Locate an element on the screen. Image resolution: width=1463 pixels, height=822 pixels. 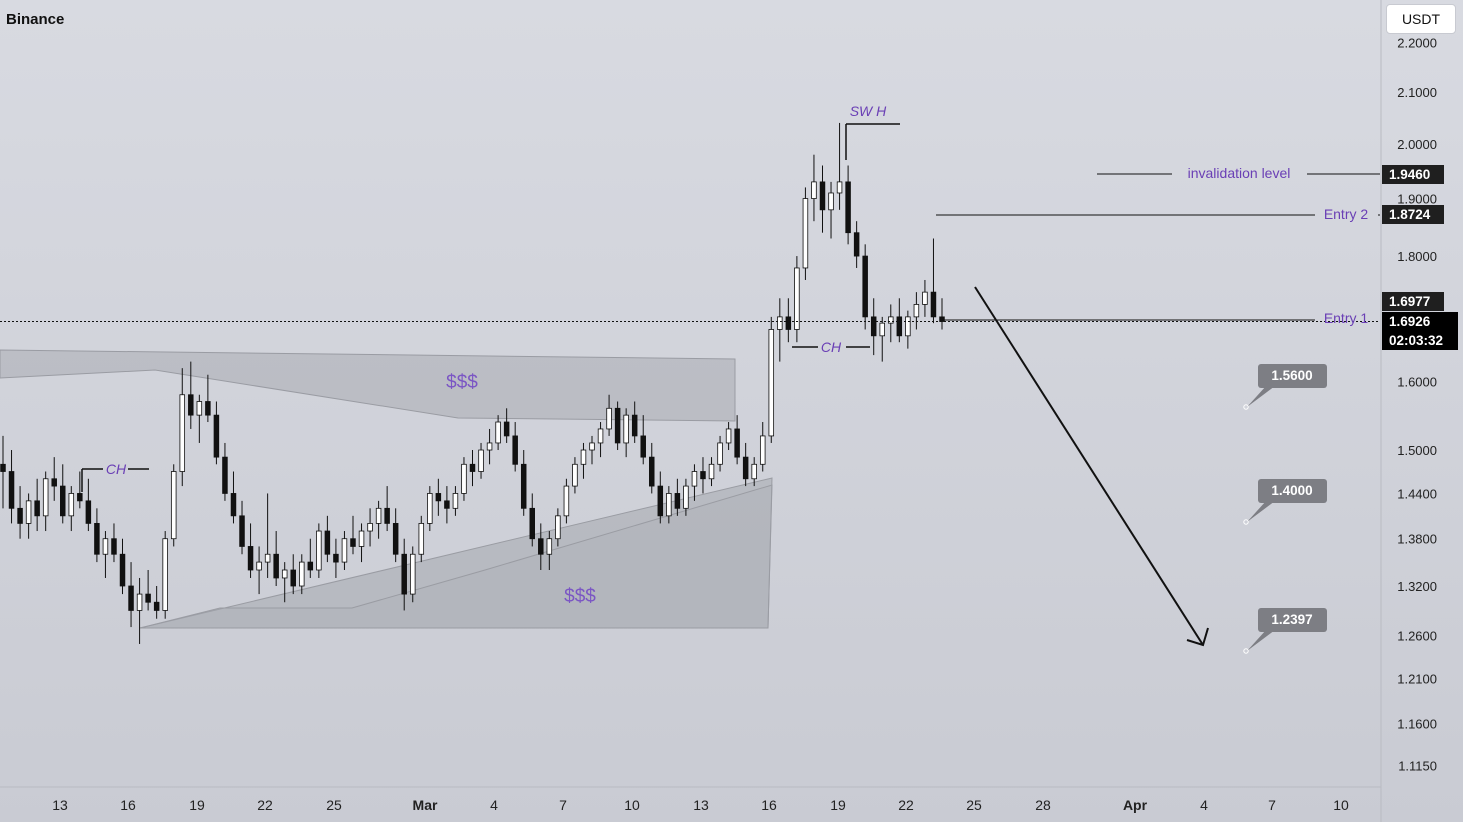
price-tick: 2.0000 is located at coordinates (1417, 144).